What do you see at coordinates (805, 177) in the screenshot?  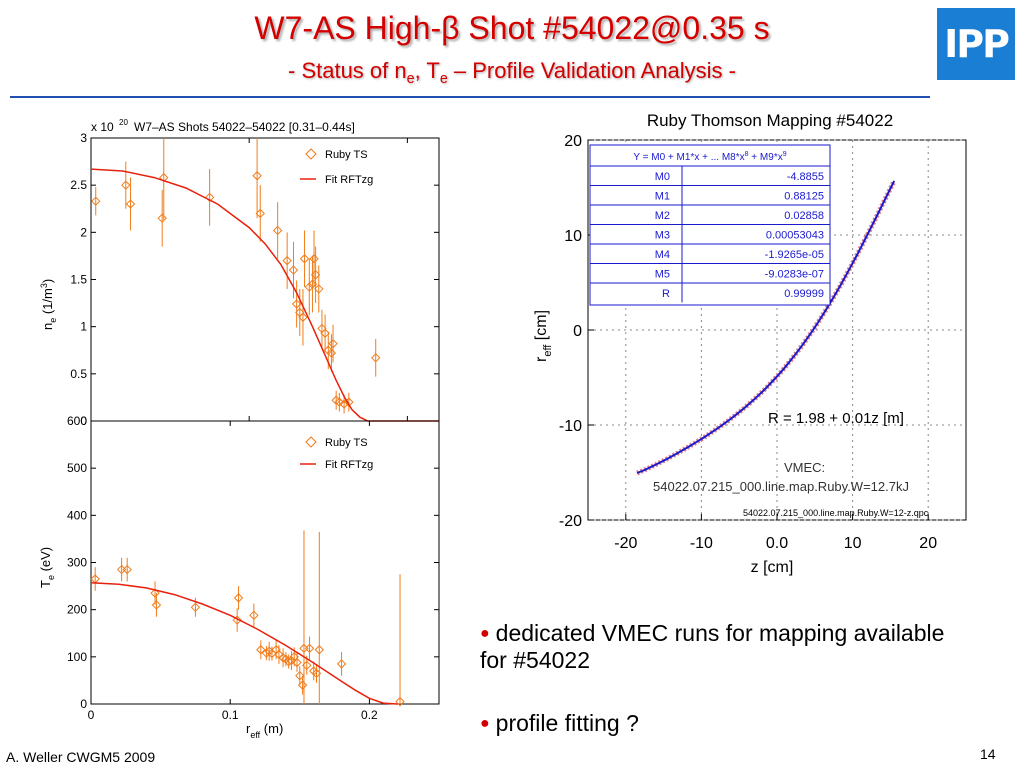 I see `fit-table-value: -4.8855` at bounding box center [805, 177].